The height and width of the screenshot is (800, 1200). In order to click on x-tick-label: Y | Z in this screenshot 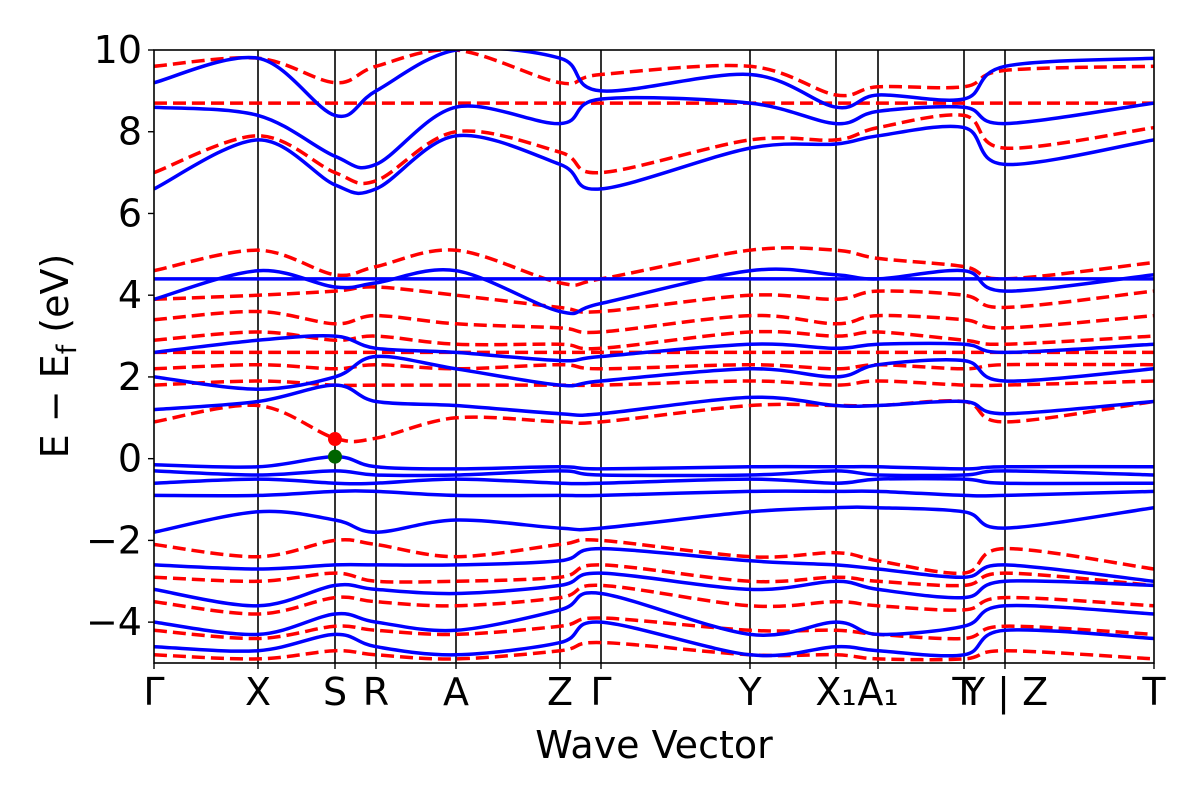, I will do `click(1004, 692)`.